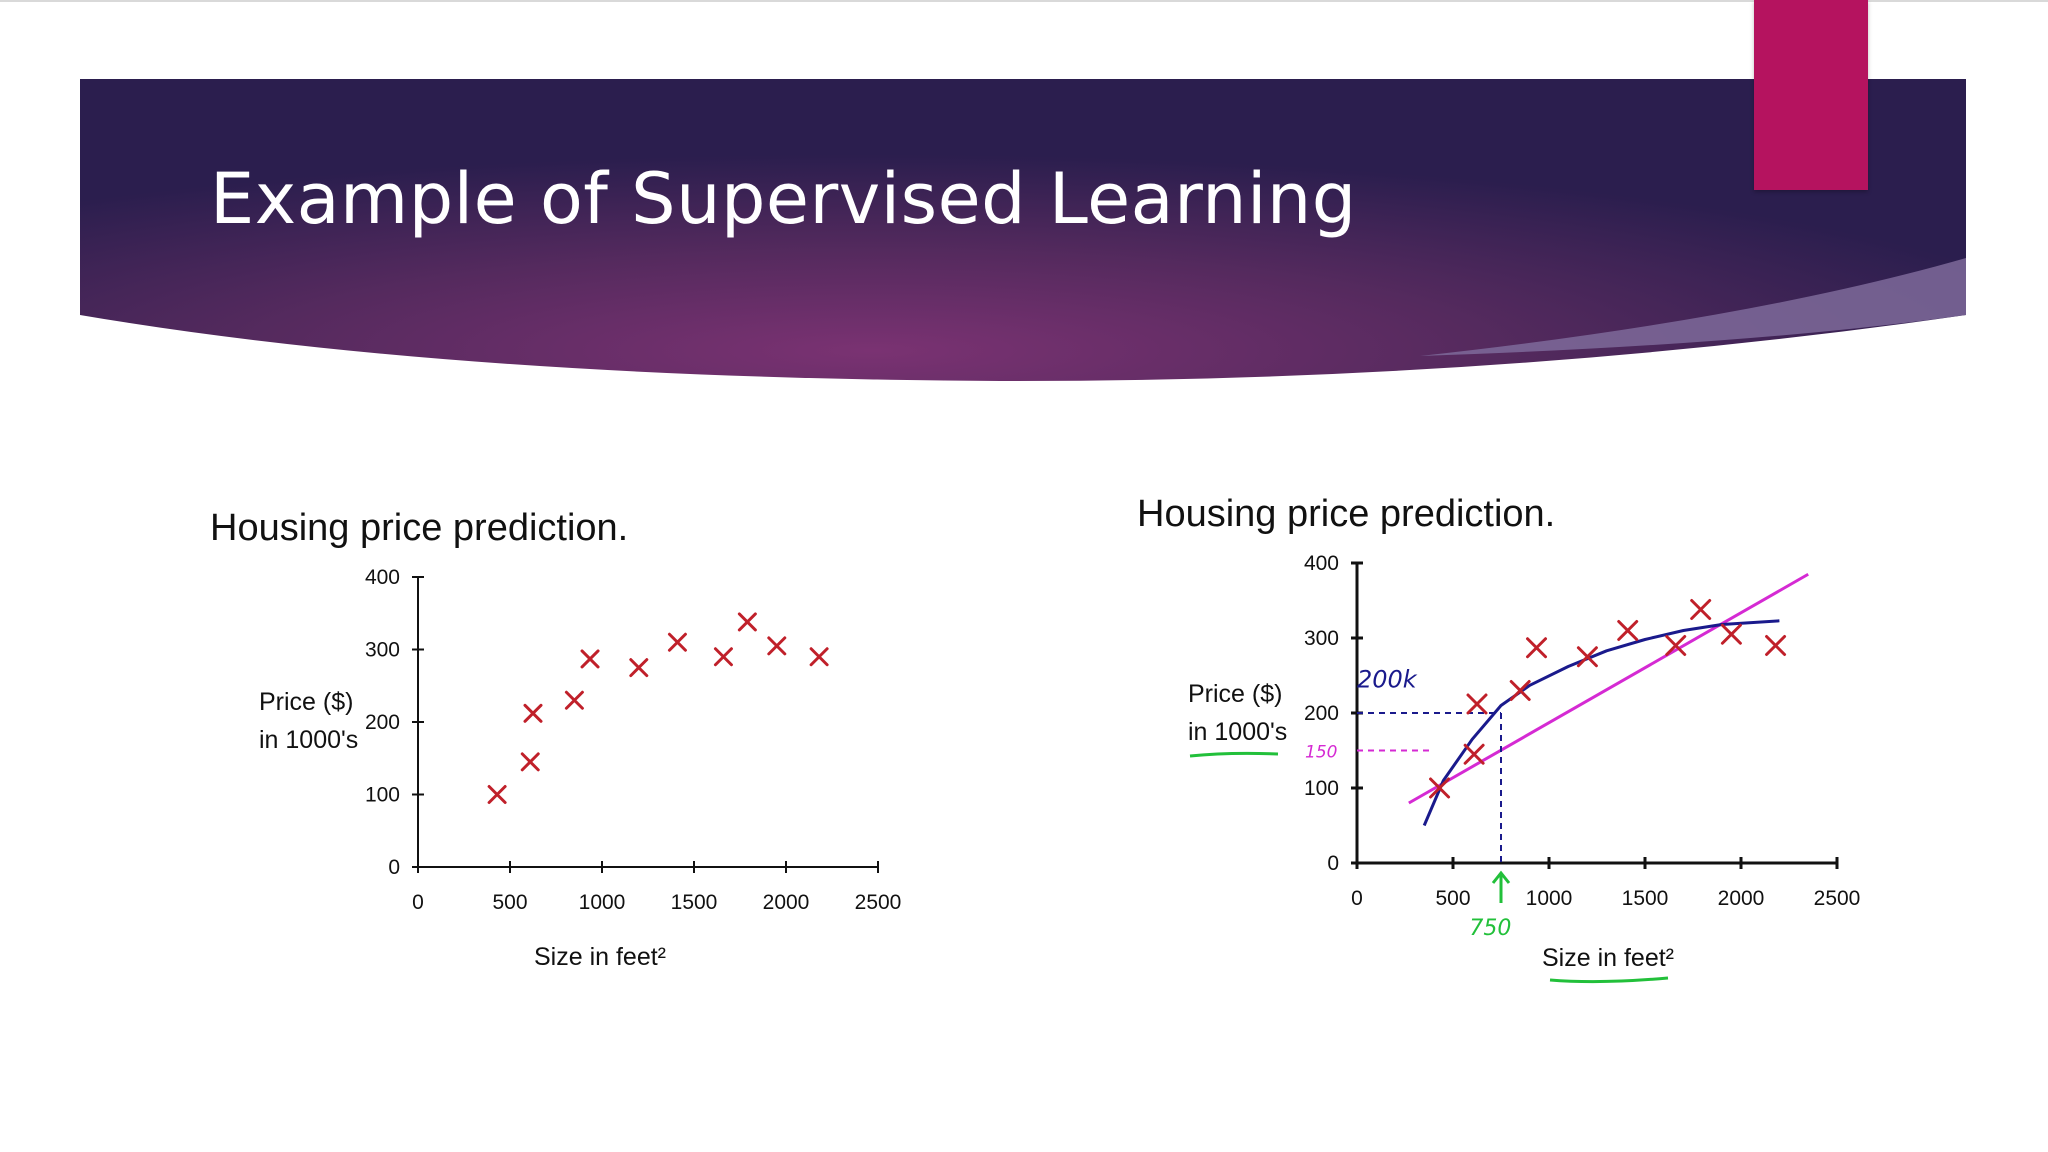 This screenshot has height=1152, width=2048. I want to click on annotation-750: 750, so click(1490, 928).